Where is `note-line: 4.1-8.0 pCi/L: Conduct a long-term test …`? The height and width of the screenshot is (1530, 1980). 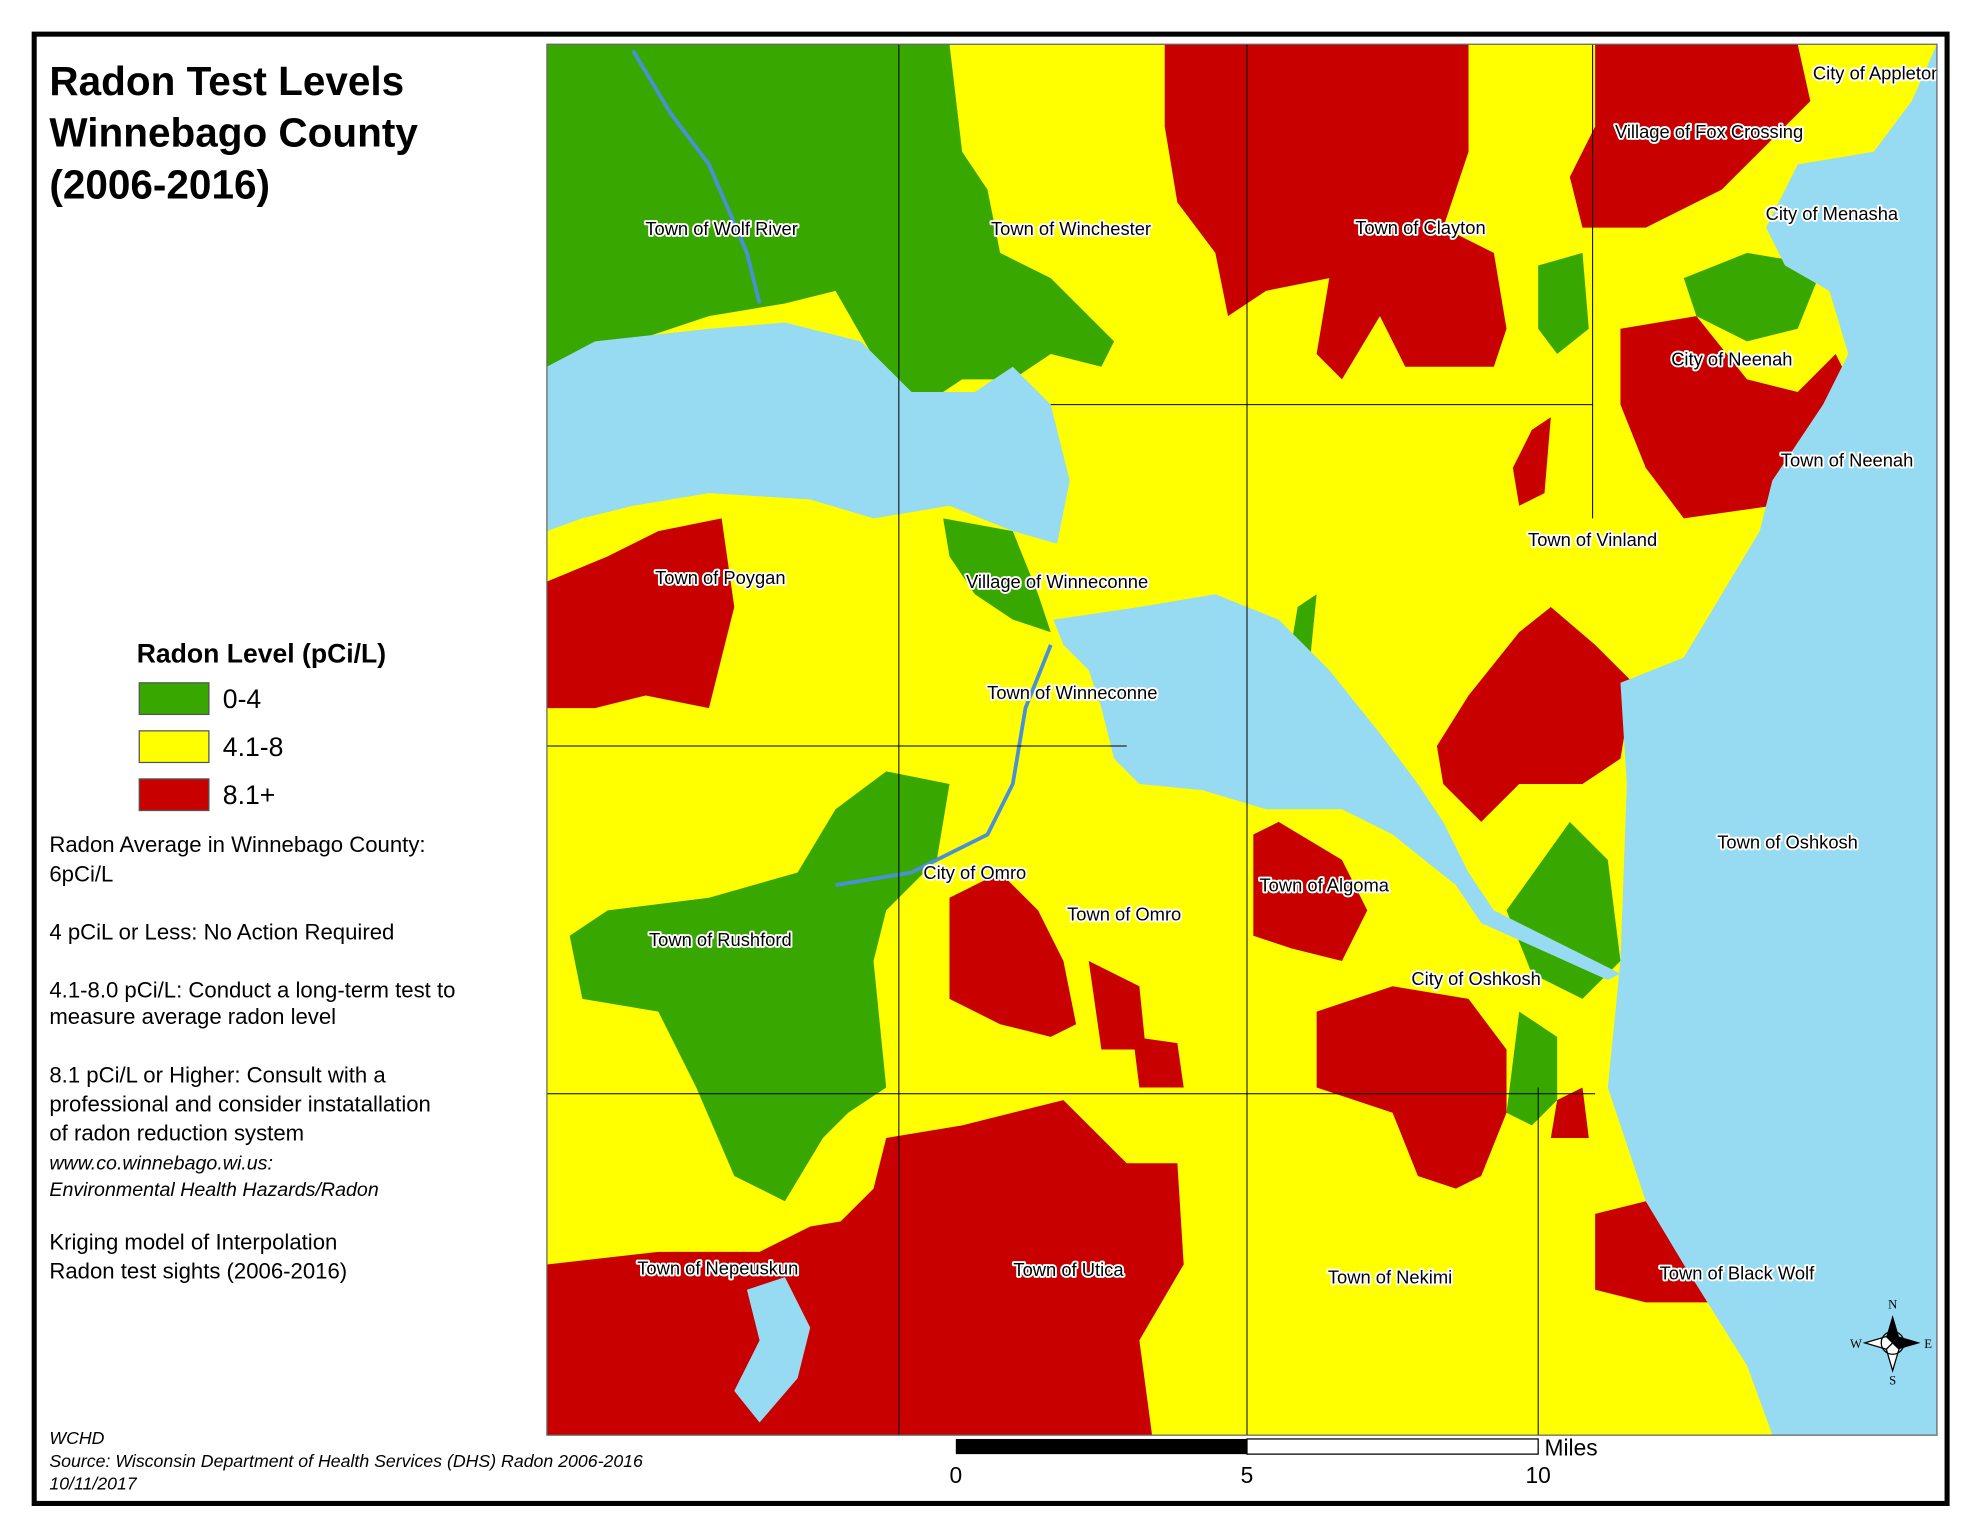
note-line: 4.1-8.0 pCi/L: Conduct a long-term test … is located at coordinates (252, 990).